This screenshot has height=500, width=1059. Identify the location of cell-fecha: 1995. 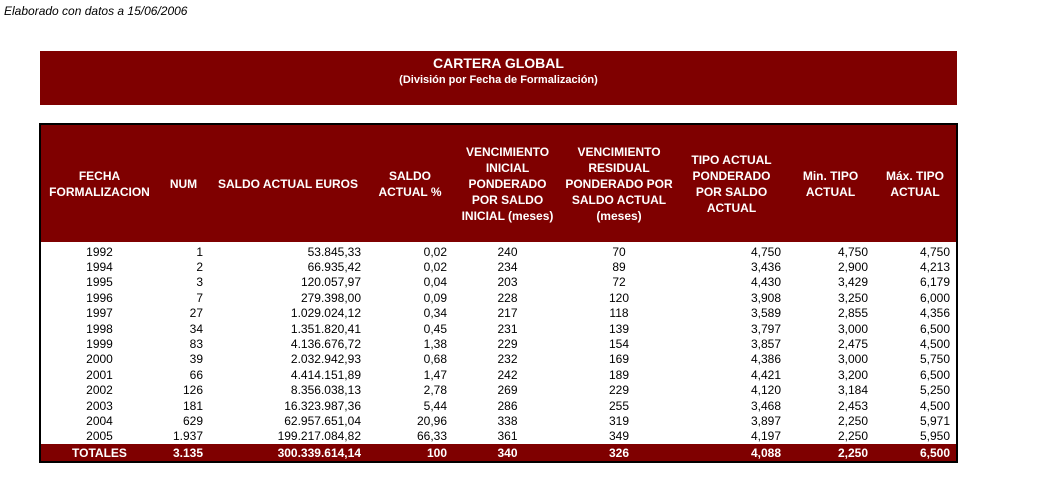
(99, 282).